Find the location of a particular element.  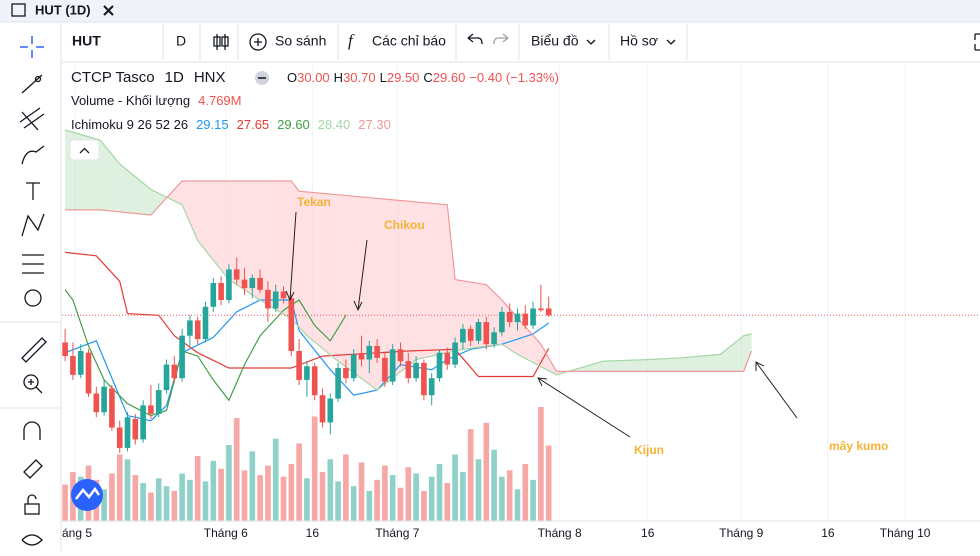

tab-close is located at coordinates (108, 10).